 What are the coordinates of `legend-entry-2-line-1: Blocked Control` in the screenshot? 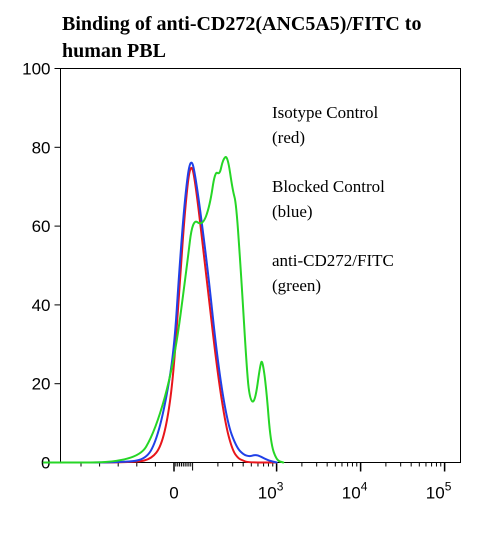 It's located at (328, 186).